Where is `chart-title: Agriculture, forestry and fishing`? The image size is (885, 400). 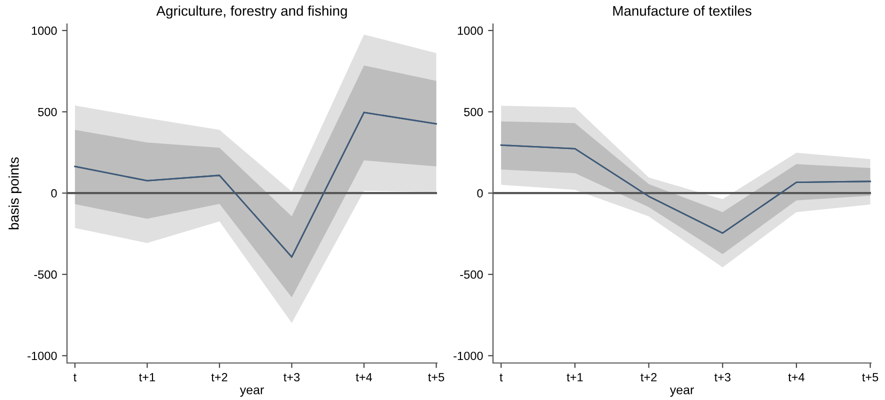
chart-title: Agriculture, forestry and fishing is located at coordinates (251, 12).